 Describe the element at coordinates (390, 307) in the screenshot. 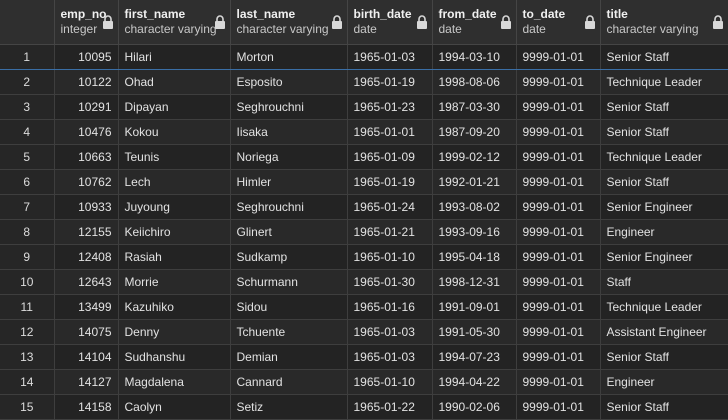

I see `cell-birth-date: 1965-01-16` at that location.